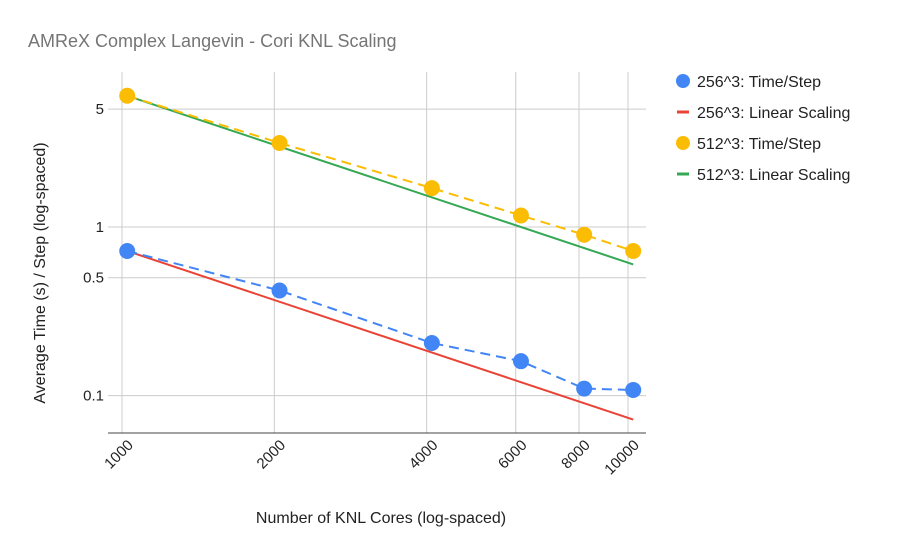 The image size is (897, 554). What do you see at coordinates (93, 396) in the screenshot?
I see `y-tick-label: 0.1` at bounding box center [93, 396].